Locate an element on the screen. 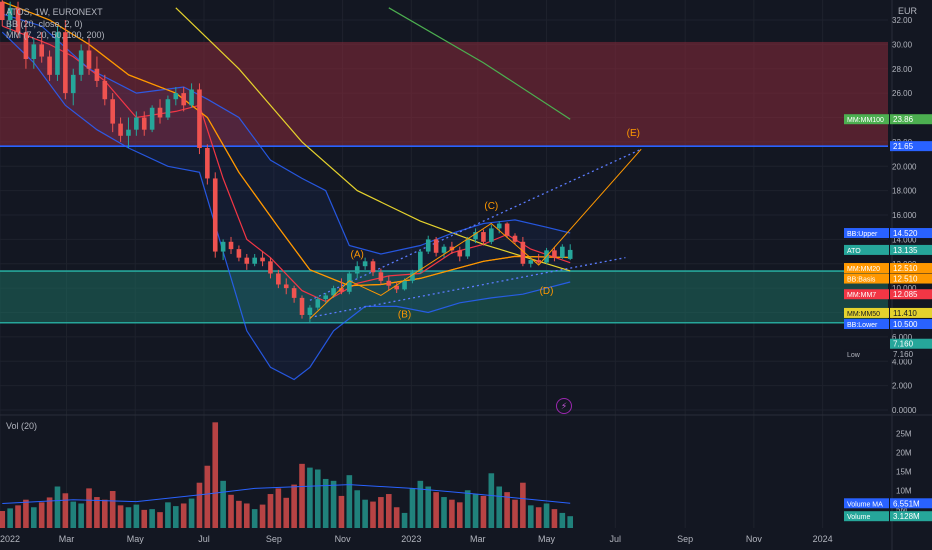 The width and height of the screenshot is (932, 550). price-tag-name: Low is located at coordinates (854, 355).